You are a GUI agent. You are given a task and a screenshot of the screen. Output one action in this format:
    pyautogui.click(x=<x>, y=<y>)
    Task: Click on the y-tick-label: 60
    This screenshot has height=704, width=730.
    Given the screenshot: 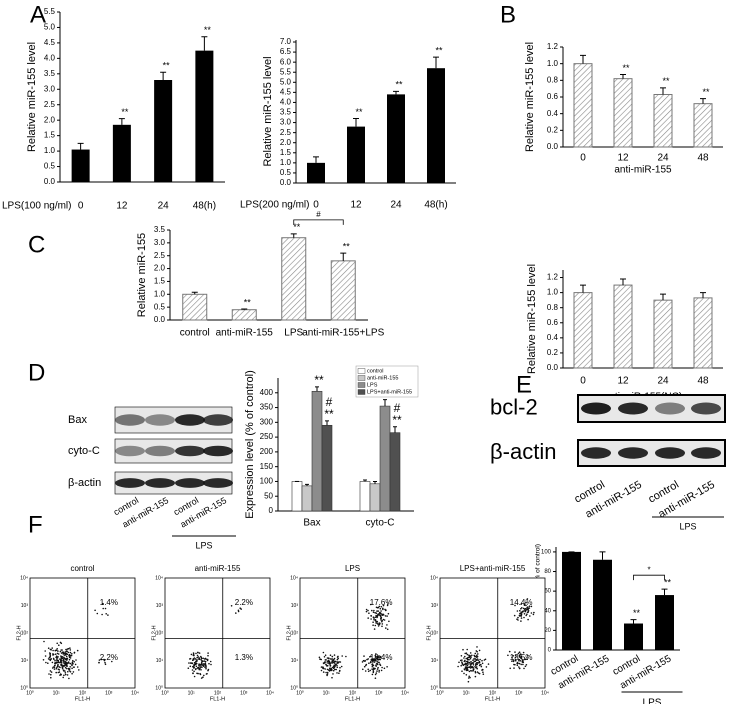 What is the action you would take?
    pyautogui.click(x=547, y=592)
    